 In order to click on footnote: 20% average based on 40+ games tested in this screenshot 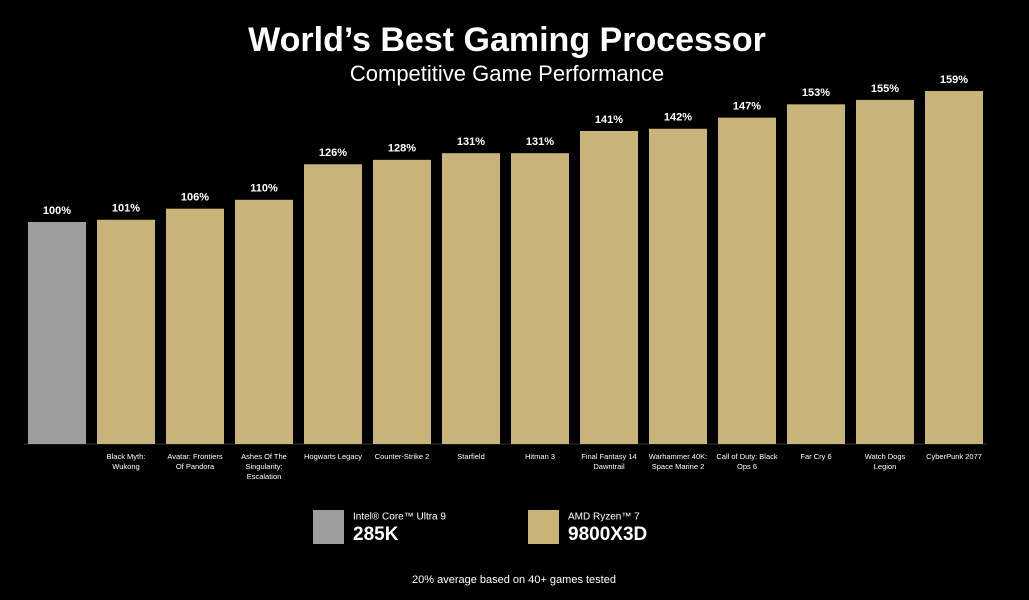, I will do `click(514, 580)`.